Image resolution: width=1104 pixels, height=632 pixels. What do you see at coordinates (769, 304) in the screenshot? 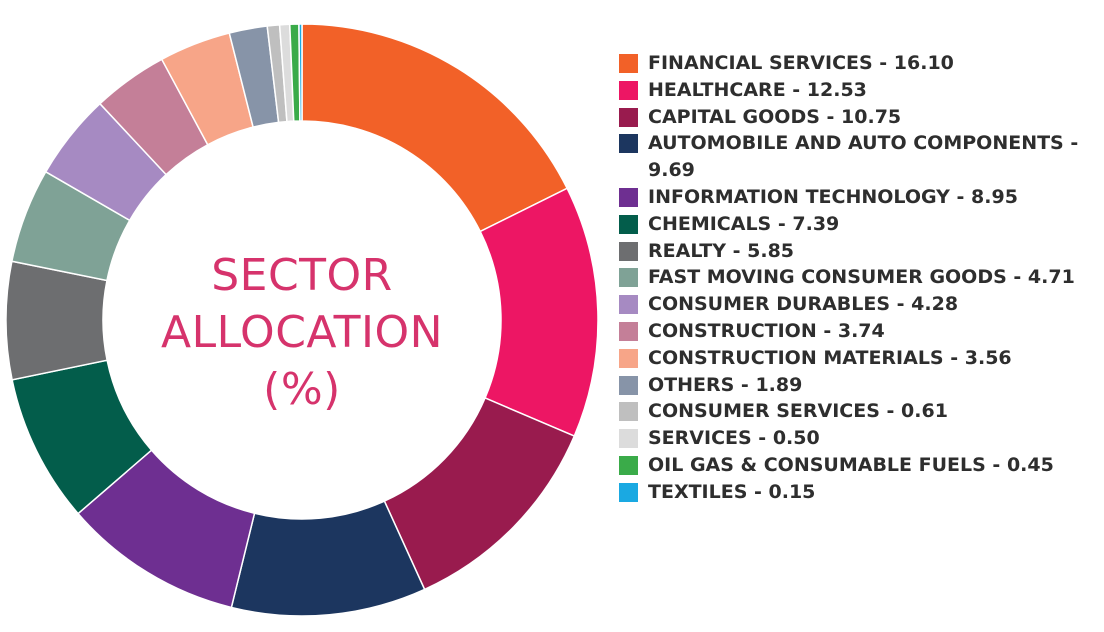
I see `legend-label: CONSUMER DURABLES` at bounding box center [769, 304].